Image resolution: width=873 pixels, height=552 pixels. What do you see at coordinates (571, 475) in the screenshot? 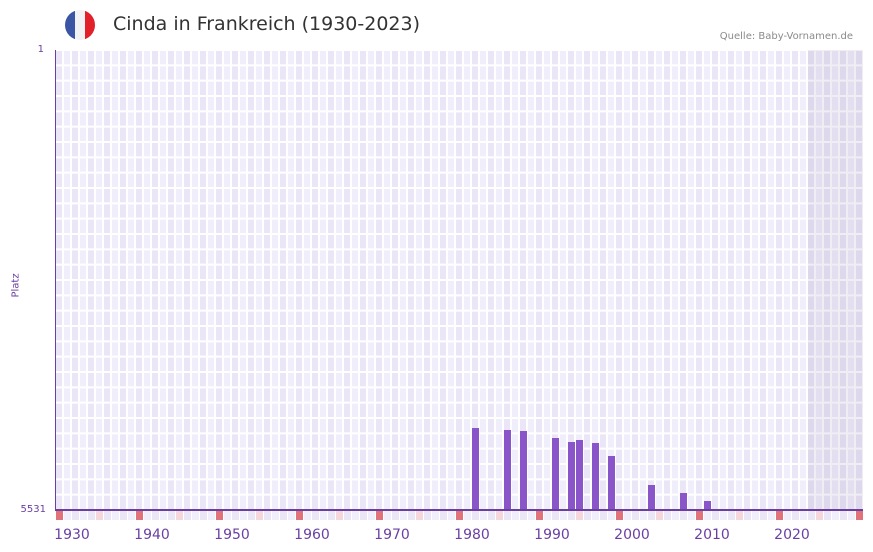
I see `bar-1992` at bounding box center [571, 475].